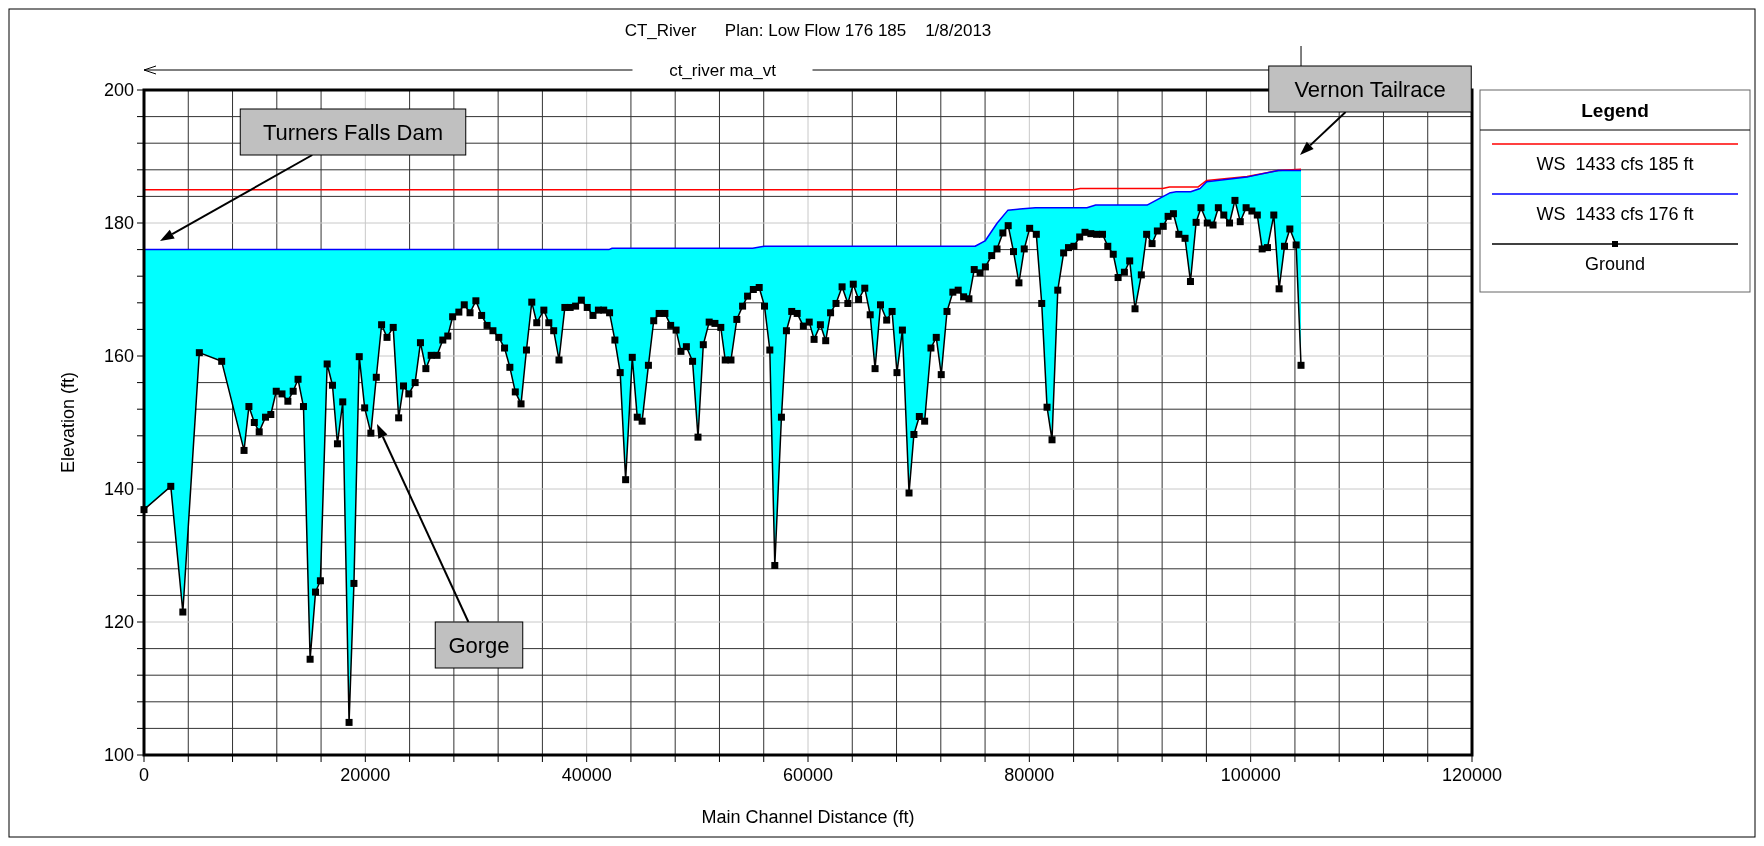 The height and width of the screenshot is (846, 1764). I want to click on x-tick-label: 100000, so click(1250, 775).